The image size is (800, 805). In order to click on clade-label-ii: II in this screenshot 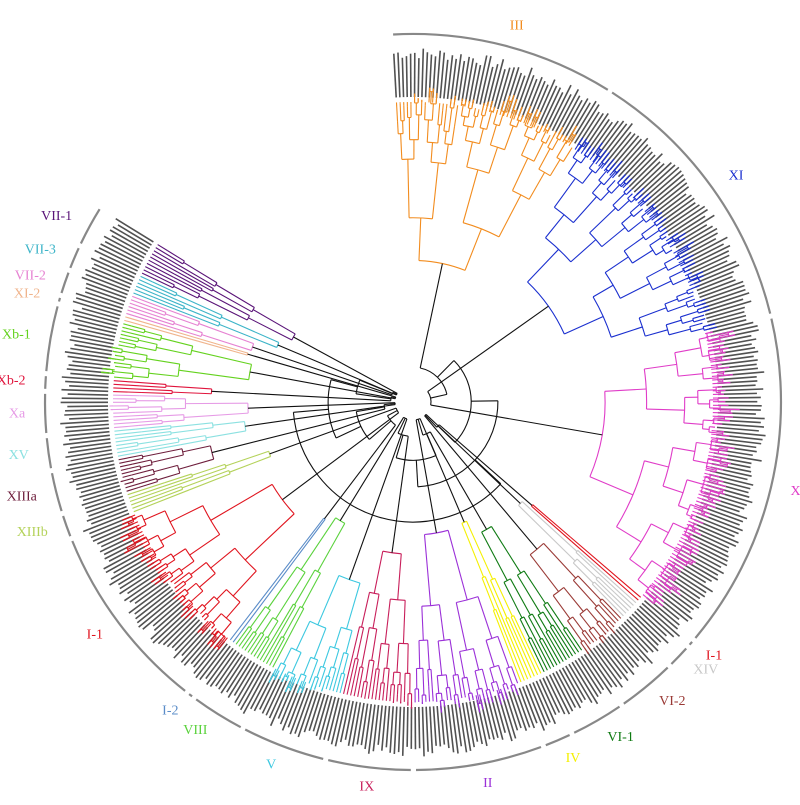, I will do `click(488, 783)`.